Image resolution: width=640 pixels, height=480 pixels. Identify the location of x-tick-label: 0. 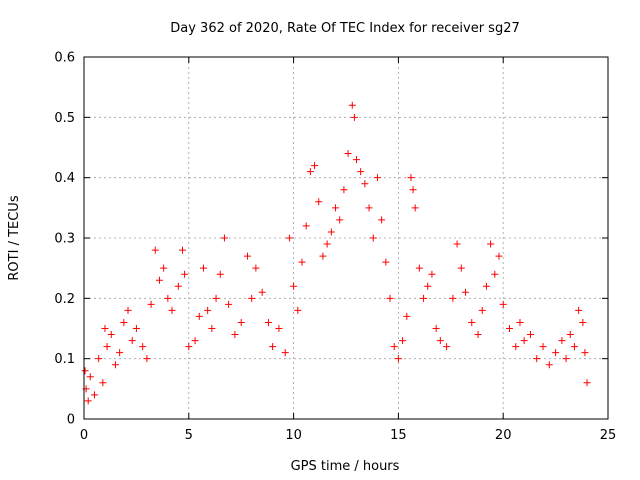
(84, 435).